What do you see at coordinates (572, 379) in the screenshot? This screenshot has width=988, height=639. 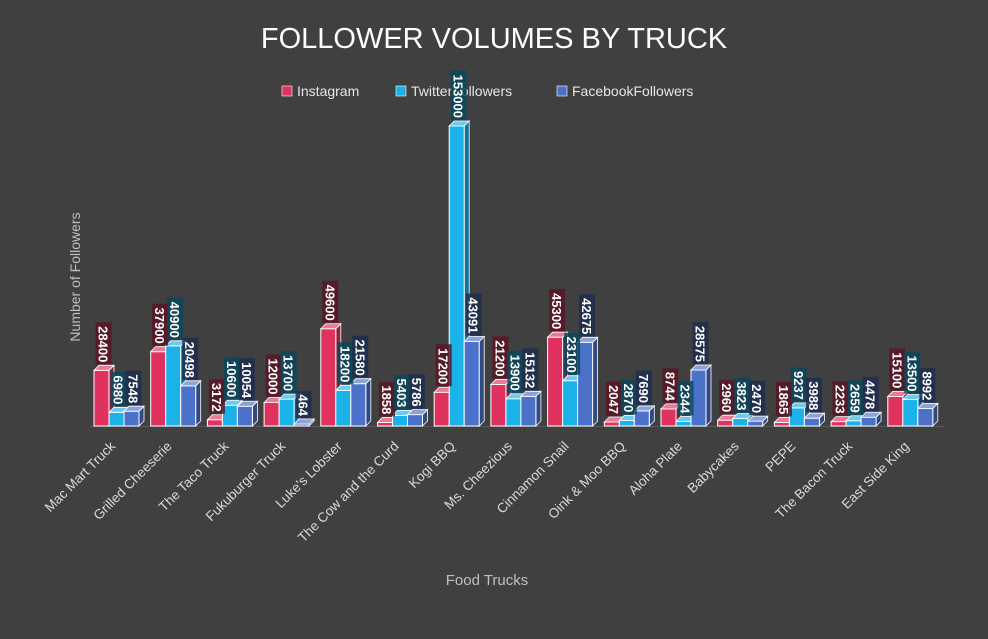 I see `bar-group-cinnamon-snail` at bounding box center [572, 379].